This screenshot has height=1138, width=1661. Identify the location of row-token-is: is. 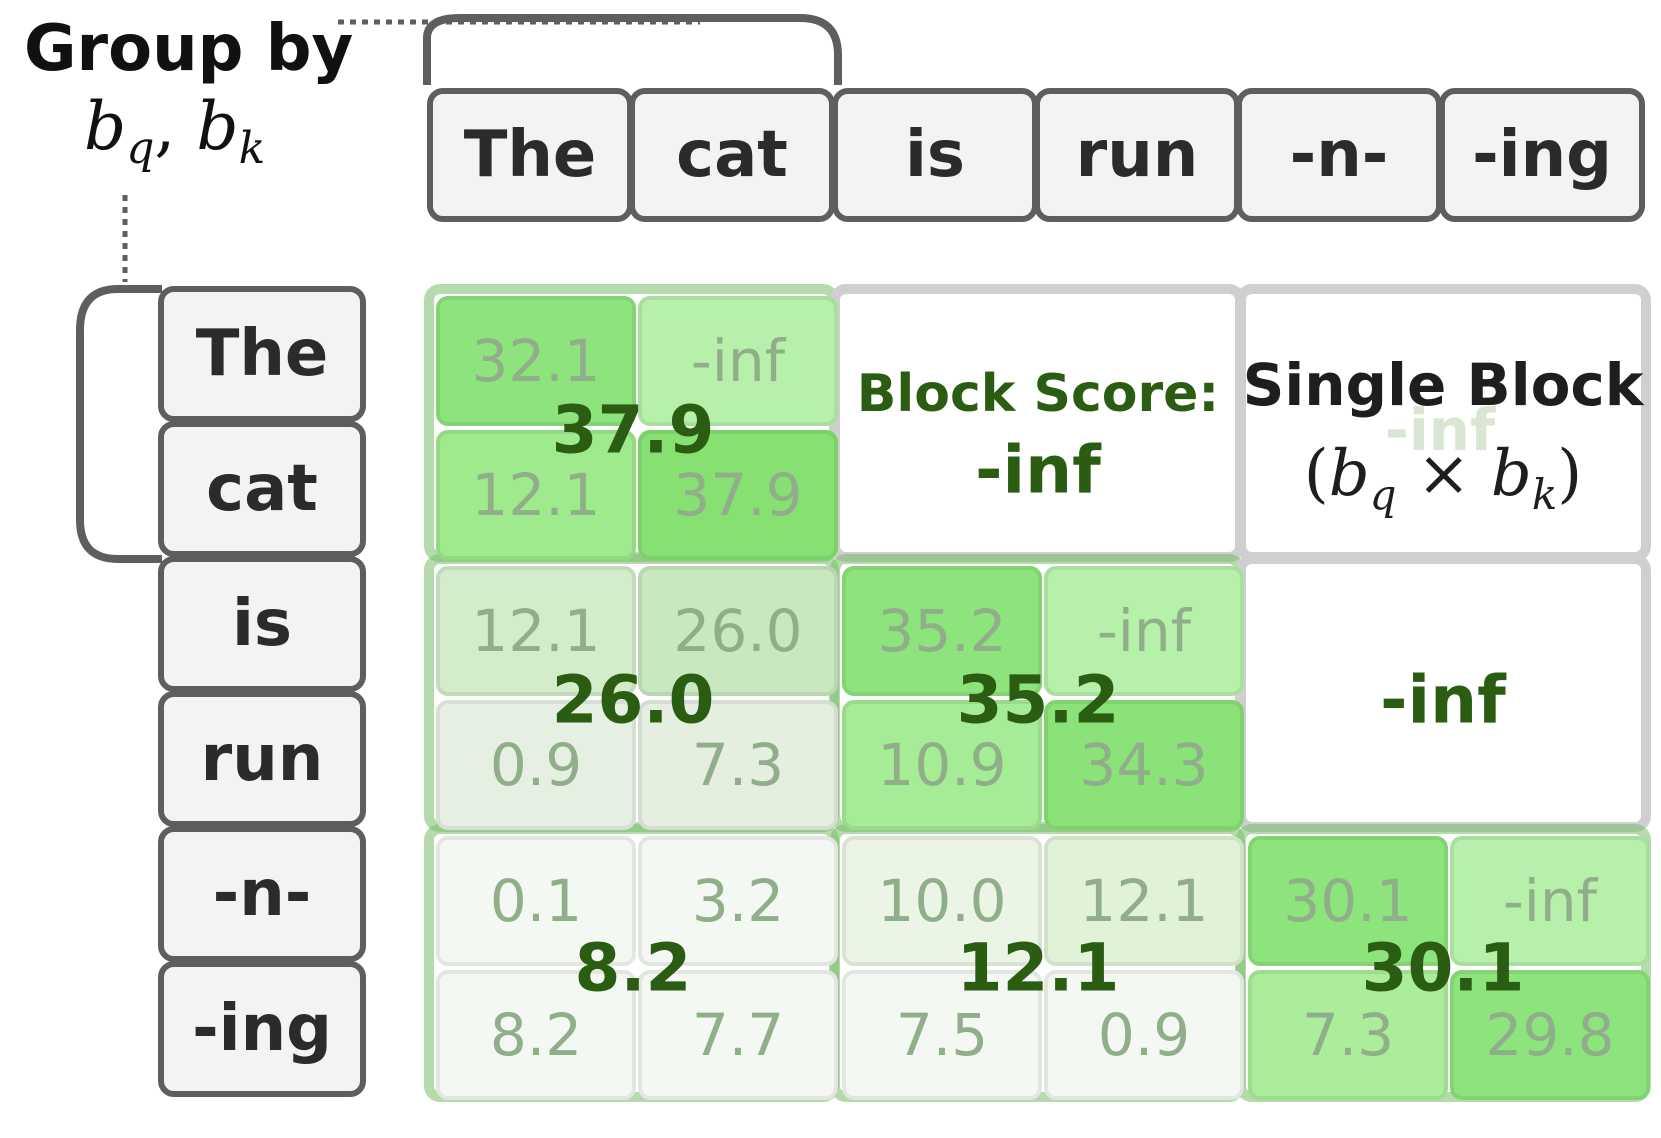
(262, 624).